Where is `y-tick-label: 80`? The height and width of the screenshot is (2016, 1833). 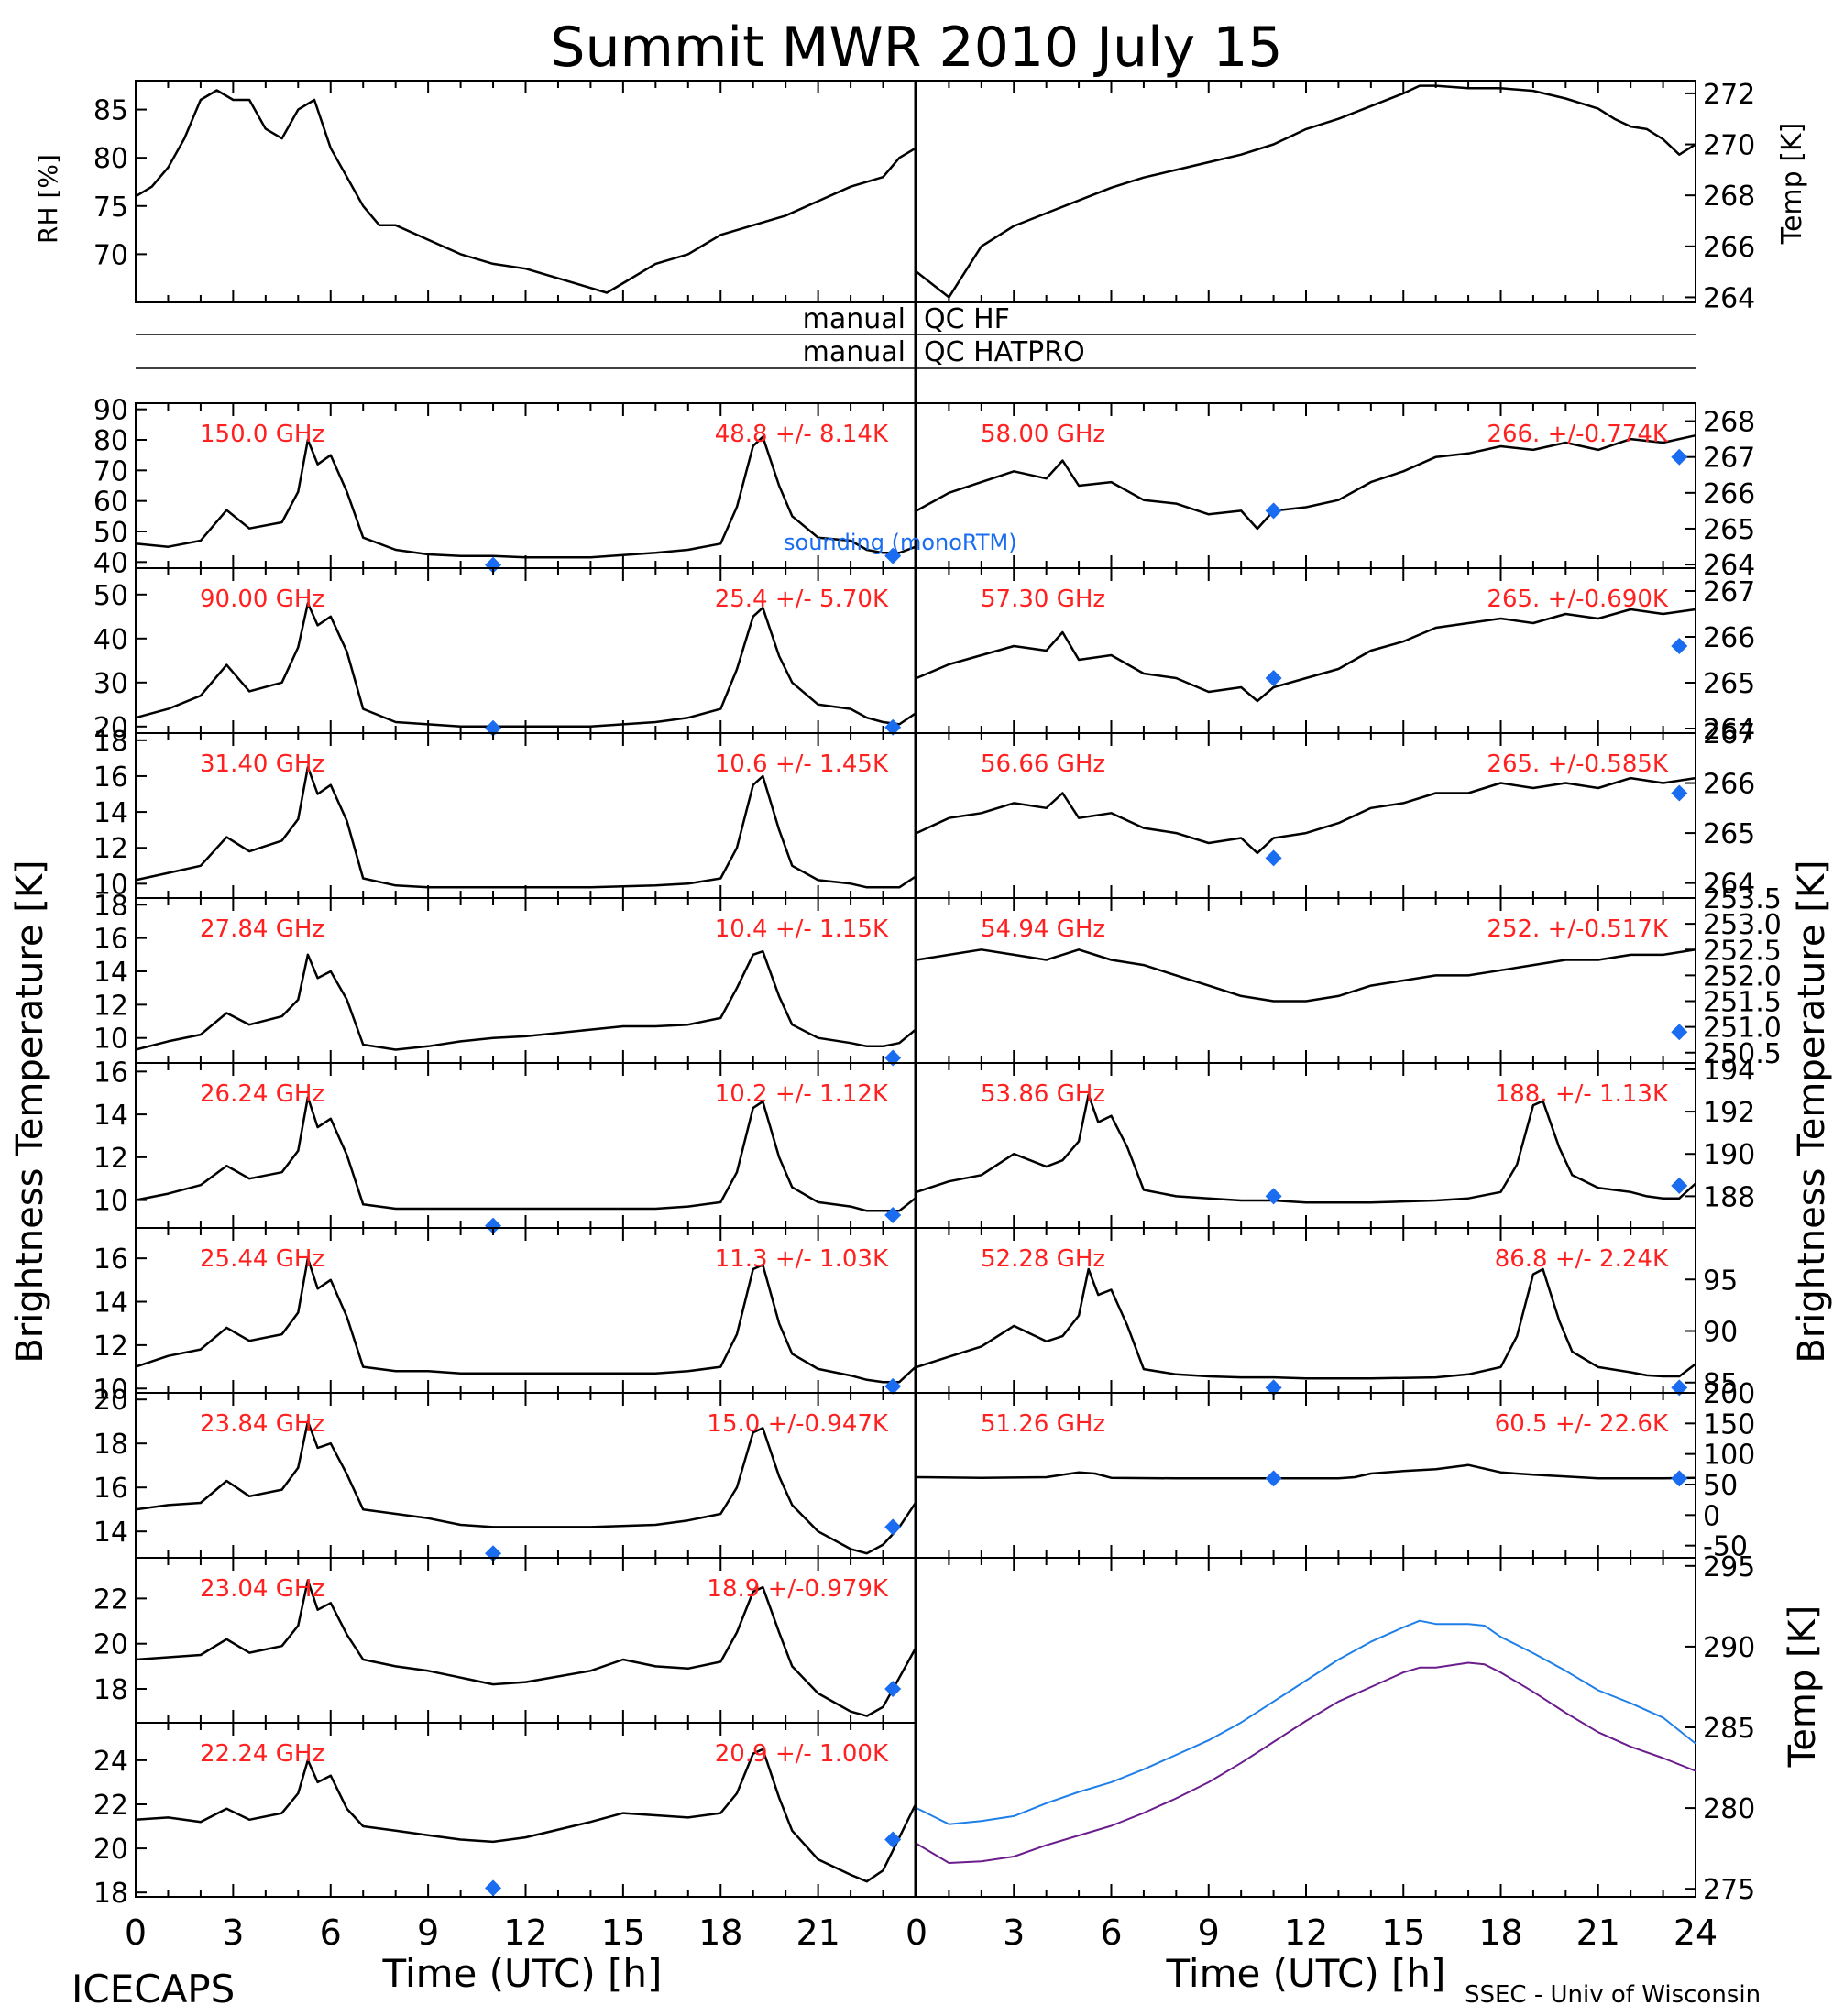 y-tick-label: 80 is located at coordinates (110, 441).